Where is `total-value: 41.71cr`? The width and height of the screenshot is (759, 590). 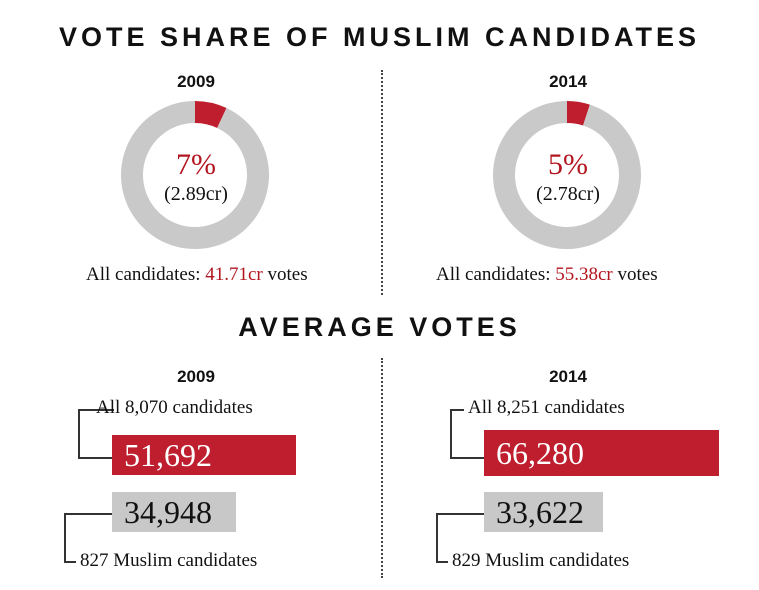 total-value: 41.71cr is located at coordinates (234, 274).